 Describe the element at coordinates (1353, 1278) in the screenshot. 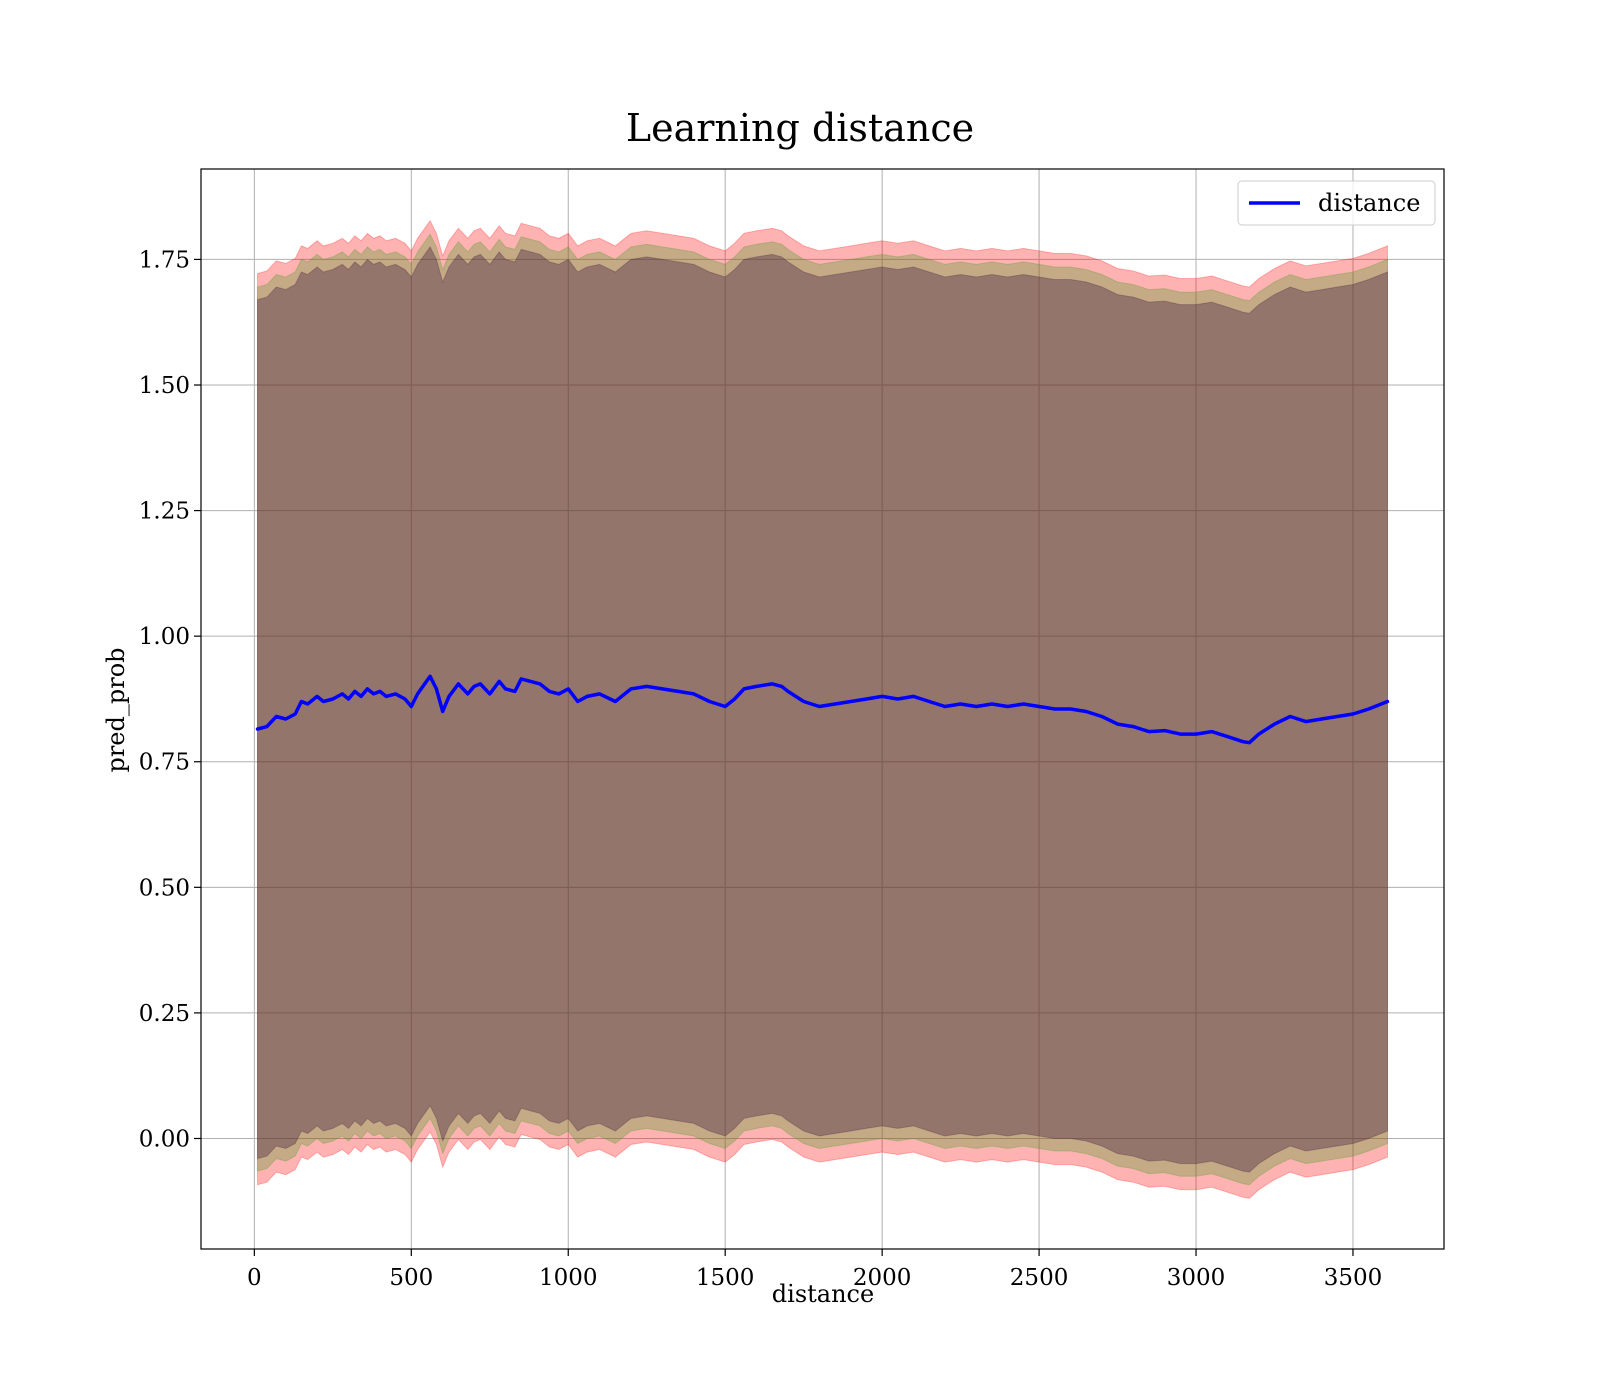

I see `x-tick-label: 3500` at that location.